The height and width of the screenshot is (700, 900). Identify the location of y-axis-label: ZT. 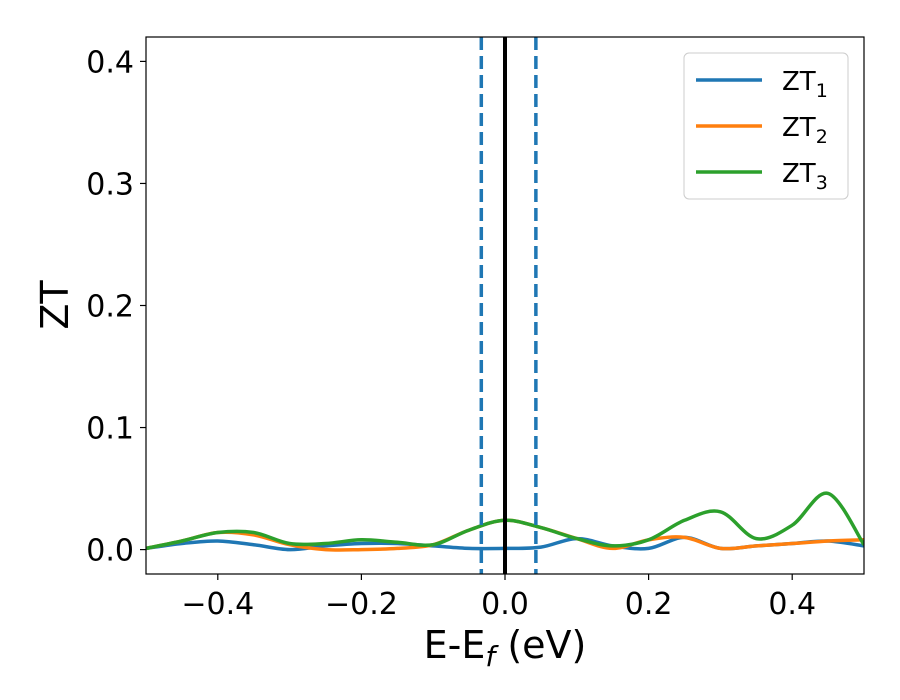
(55, 305).